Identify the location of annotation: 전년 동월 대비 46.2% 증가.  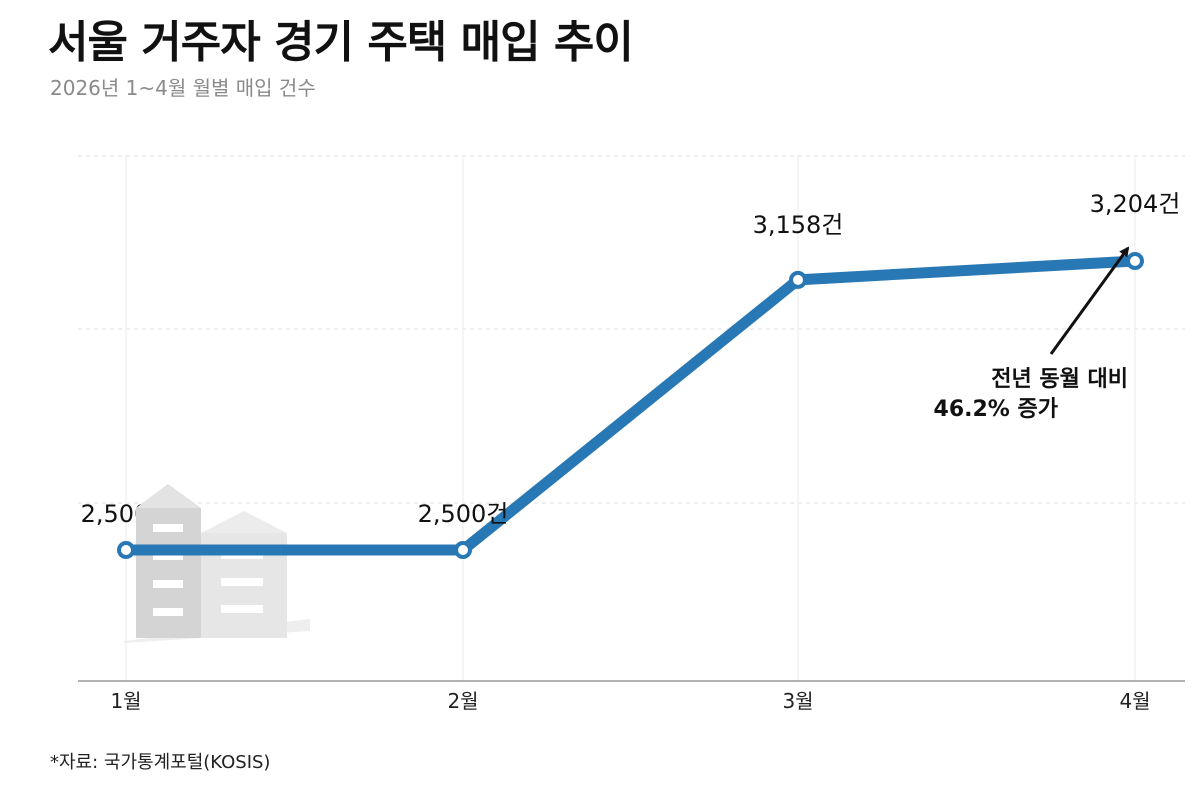
(1032, 334).